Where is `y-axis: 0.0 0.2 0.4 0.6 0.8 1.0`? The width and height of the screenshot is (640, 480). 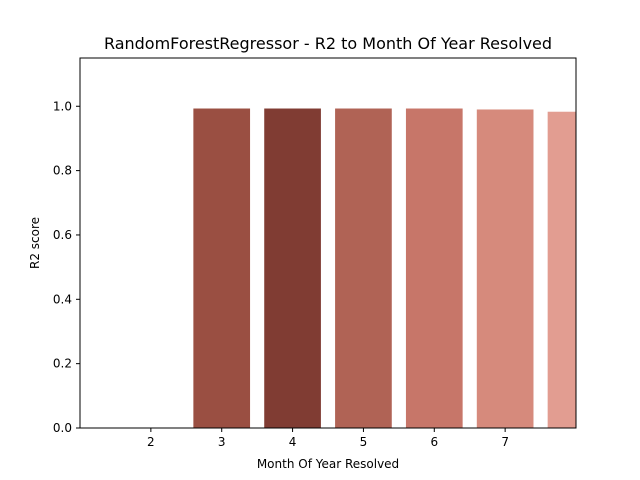
y-axis: 0.0 0.2 0.4 0.6 0.8 1.0 is located at coordinates (66, 267).